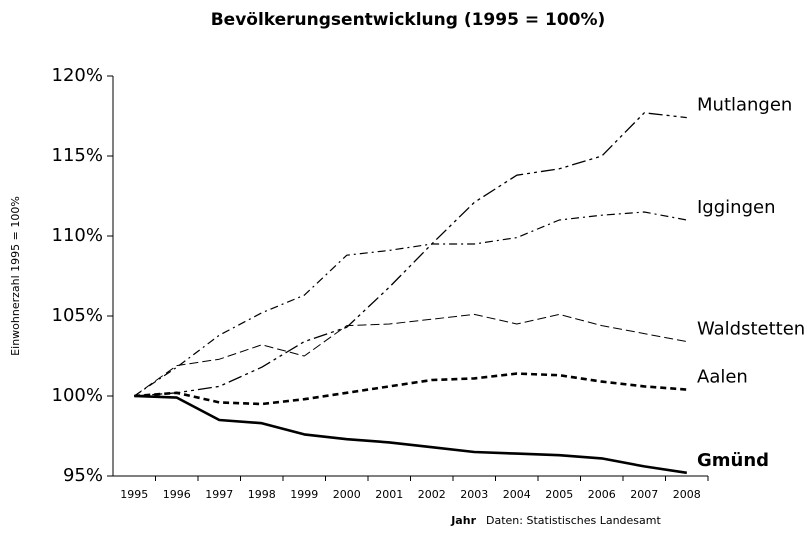 The width and height of the screenshot is (809, 538). What do you see at coordinates (517, 494) in the screenshot?
I see `x-tick-label: 2004` at bounding box center [517, 494].